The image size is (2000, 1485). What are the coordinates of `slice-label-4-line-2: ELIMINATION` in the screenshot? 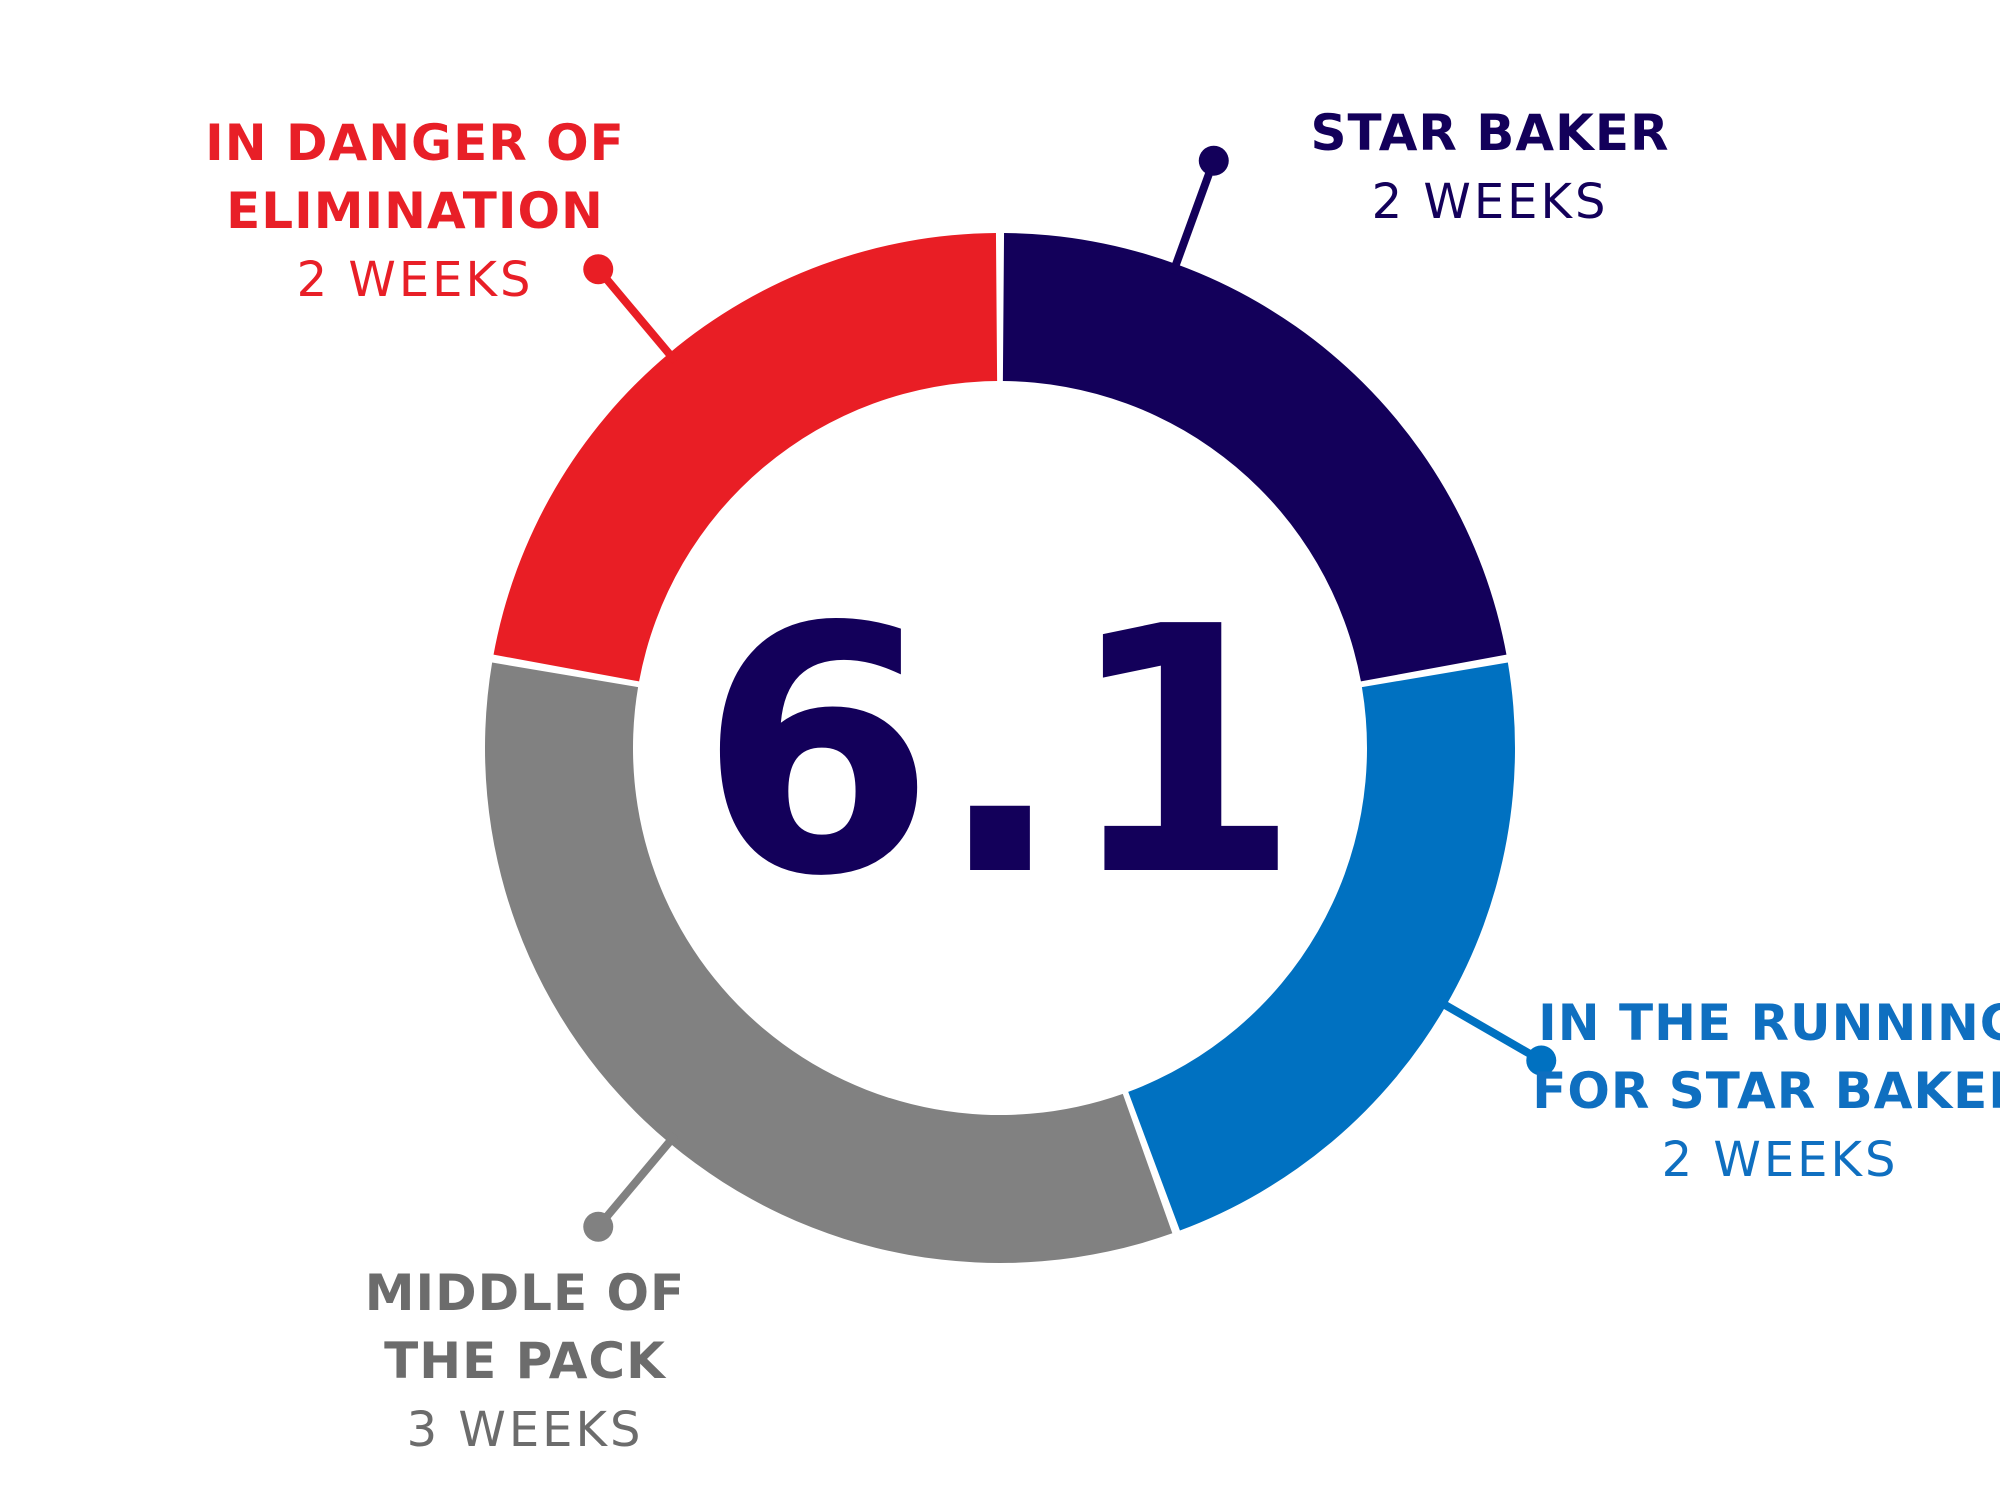 It's located at (415, 211).